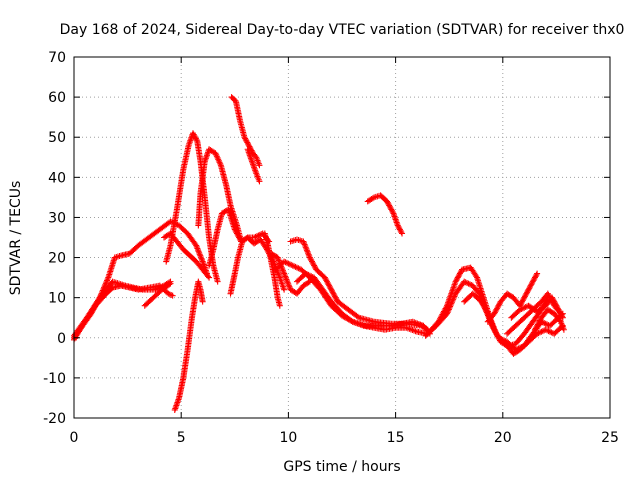  Describe the element at coordinates (272, 269) in the screenshot. I see `series-track-n` at that location.